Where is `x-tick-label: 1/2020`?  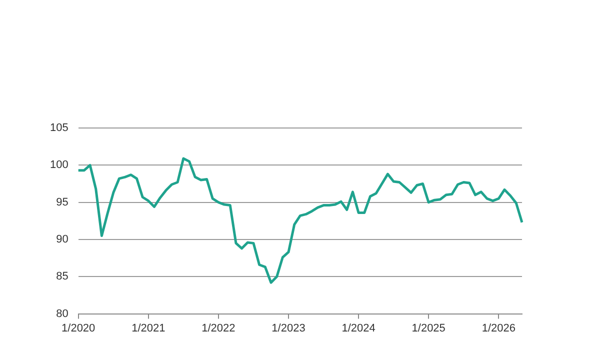
x-tick-label: 1/2020 is located at coordinates (79, 328).